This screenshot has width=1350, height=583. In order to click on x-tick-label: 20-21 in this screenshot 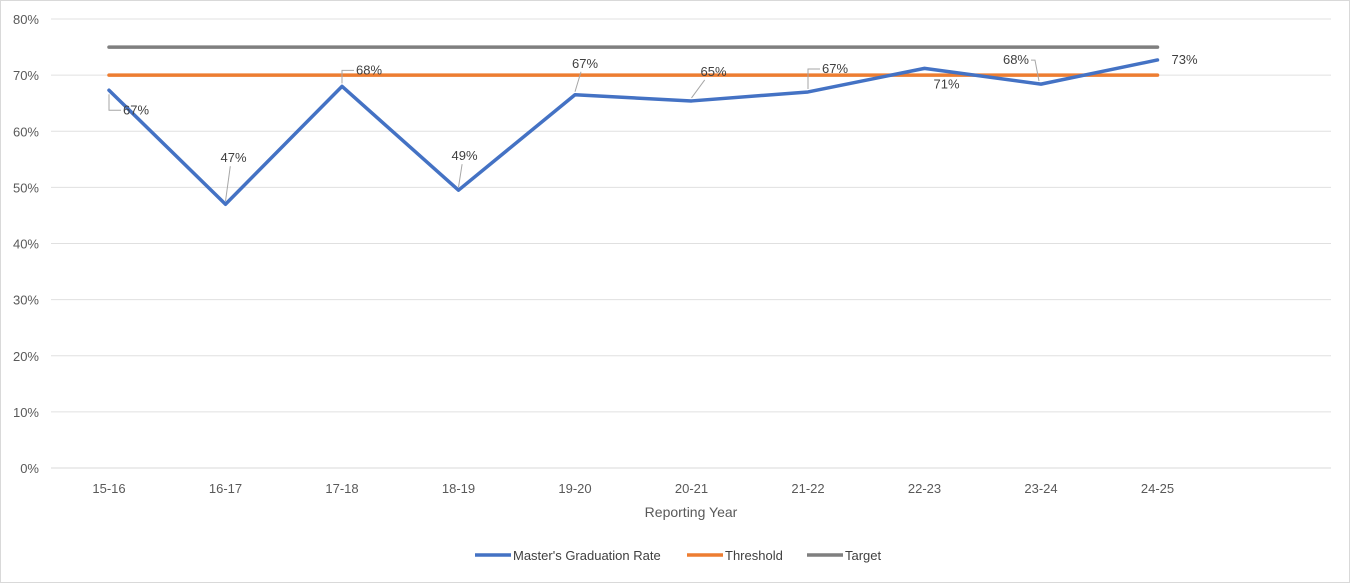, I will do `click(691, 488)`.